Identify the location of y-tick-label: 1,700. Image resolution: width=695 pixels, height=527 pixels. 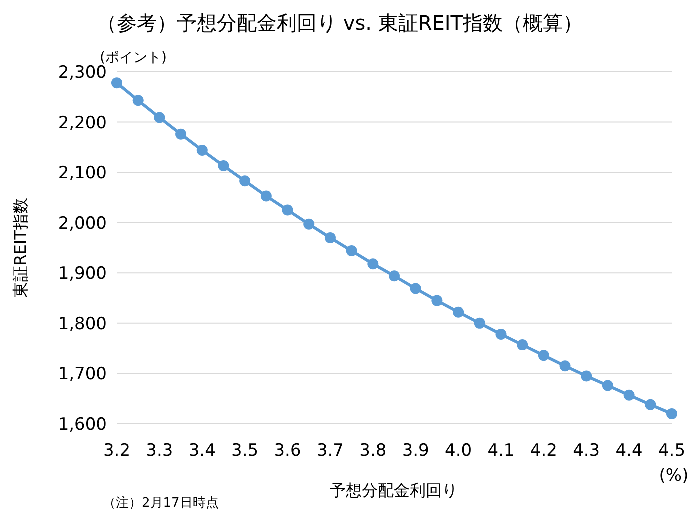
(82, 374).